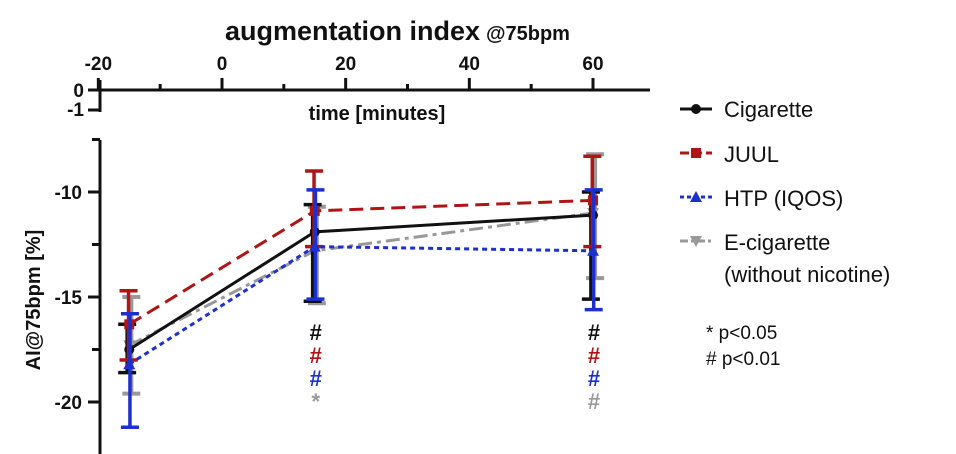 Image resolution: width=956 pixels, height=454 pixels. Describe the element at coordinates (594, 332) in the screenshot. I see `significance-mark-0-2: #` at that location.